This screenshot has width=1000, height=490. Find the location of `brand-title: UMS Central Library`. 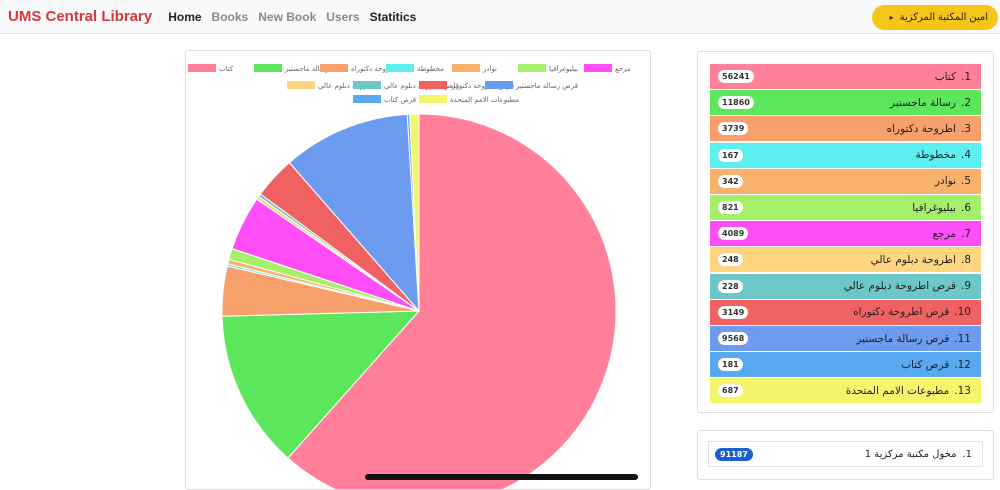

brand-title: UMS Central Library is located at coordinates (80, 16).